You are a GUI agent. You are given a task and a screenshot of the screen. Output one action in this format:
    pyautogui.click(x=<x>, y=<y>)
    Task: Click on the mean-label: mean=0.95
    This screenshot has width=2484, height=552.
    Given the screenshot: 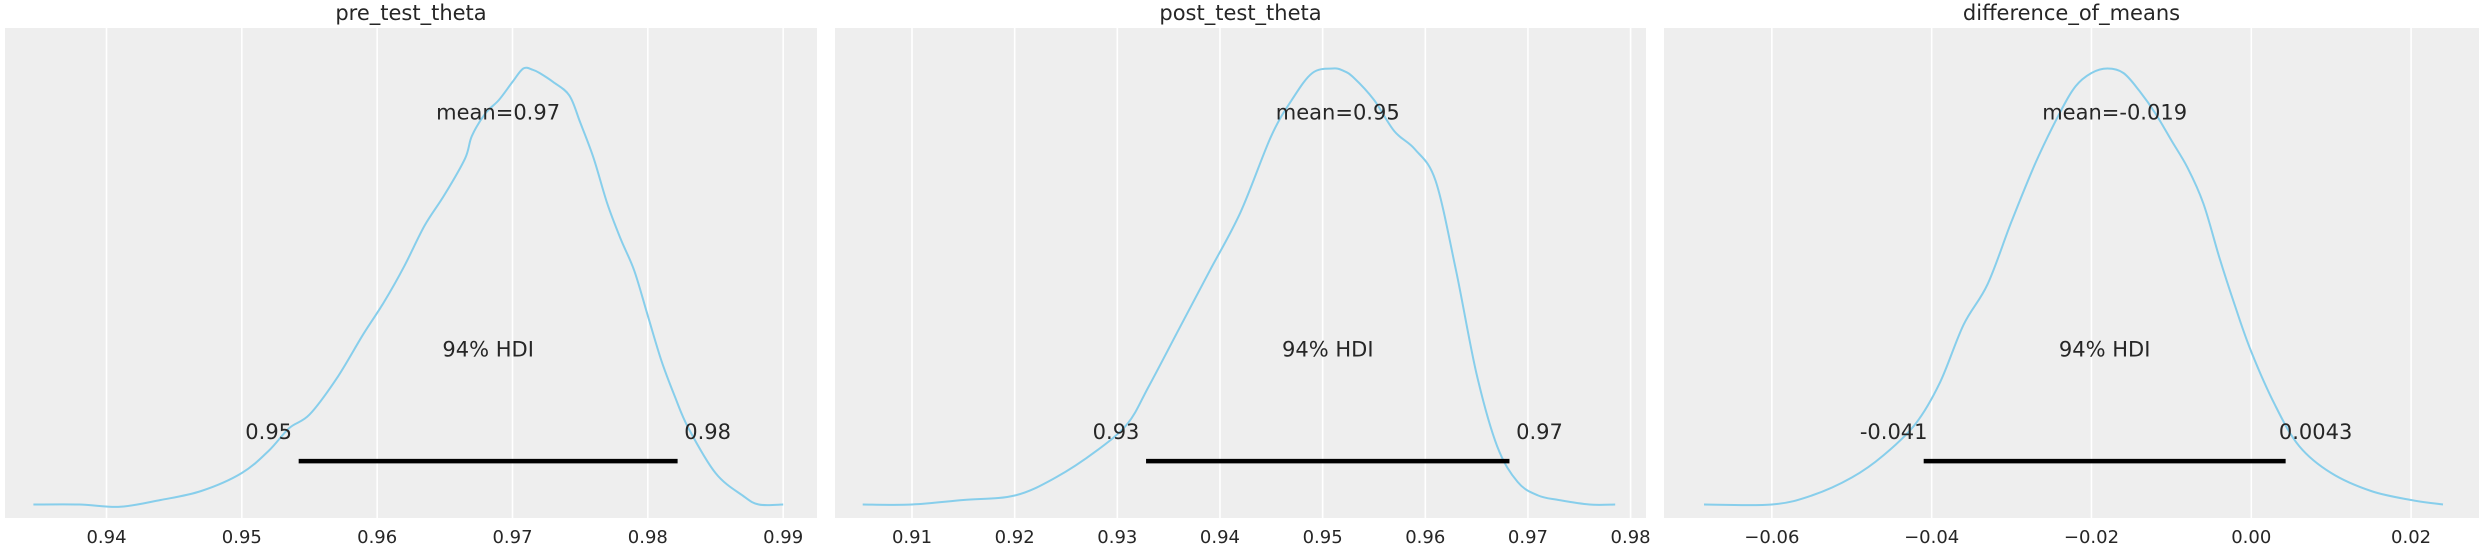 What is the action you would take?
    pyautogui.click(x=1338, y=113)
    